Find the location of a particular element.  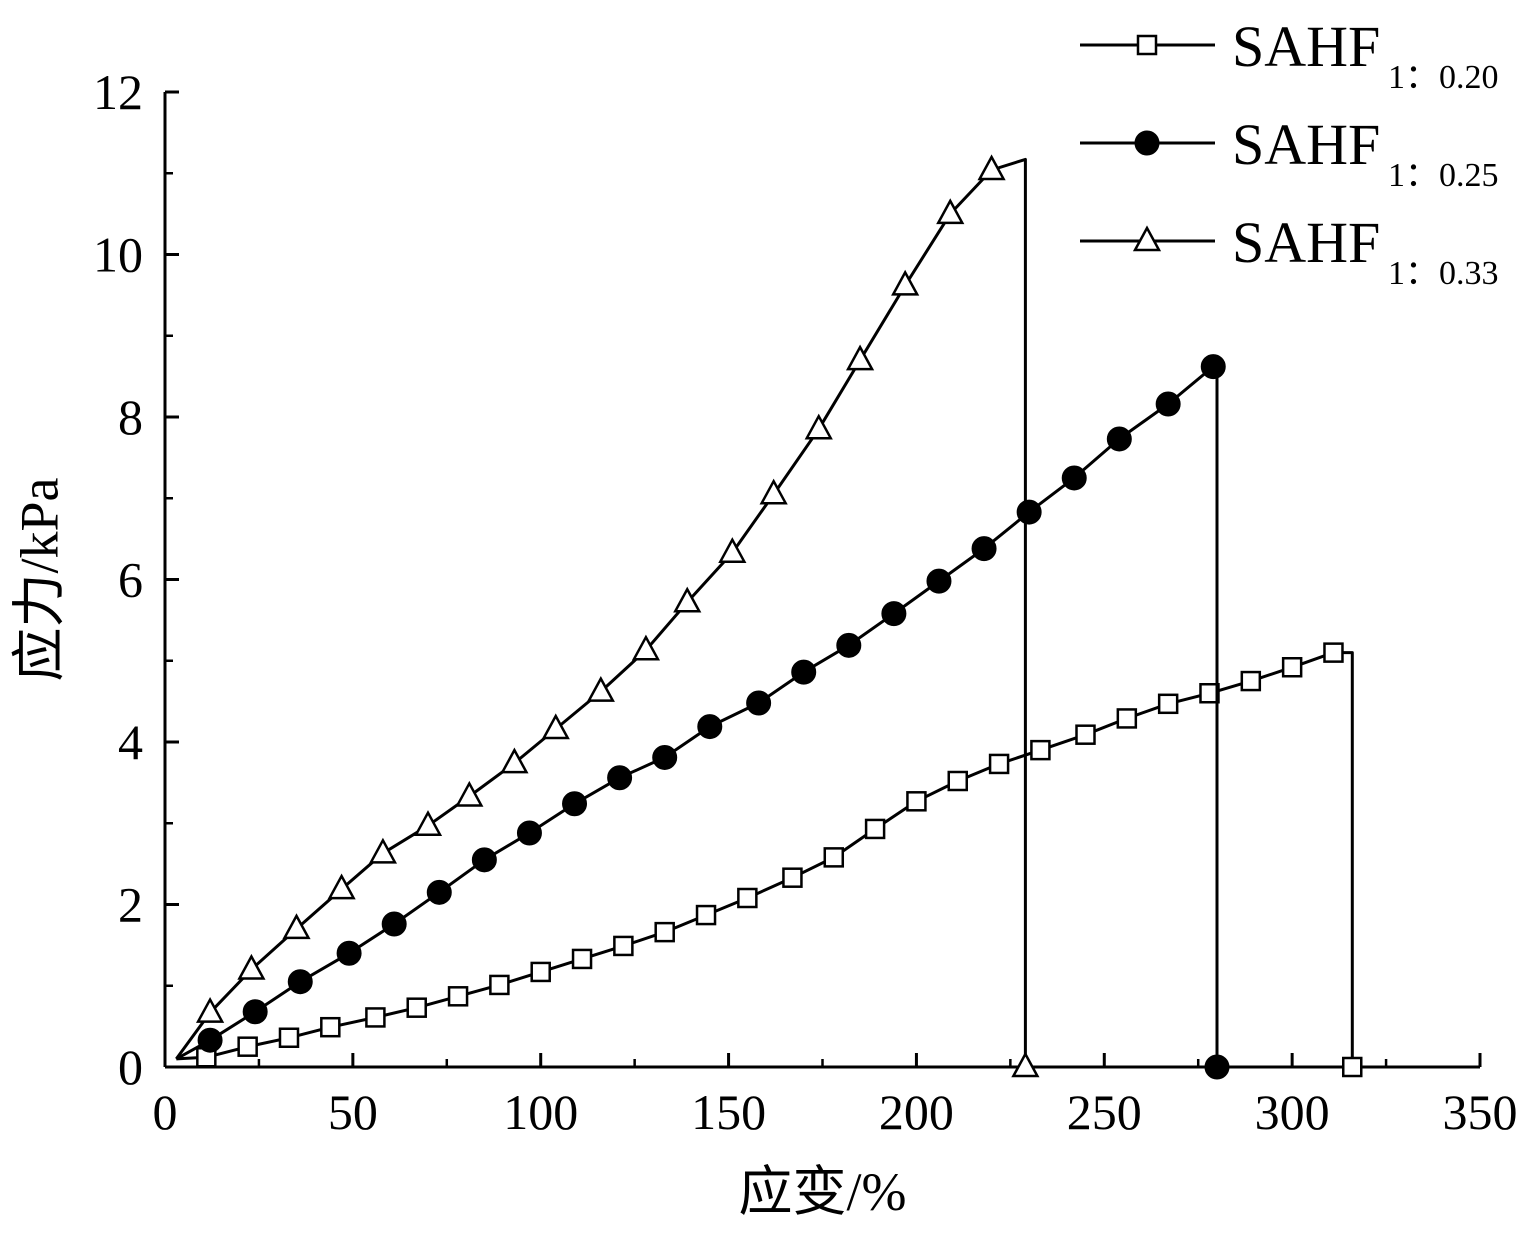

legend-subscript: 1：0.20 is located at coordinates (1443, 77).